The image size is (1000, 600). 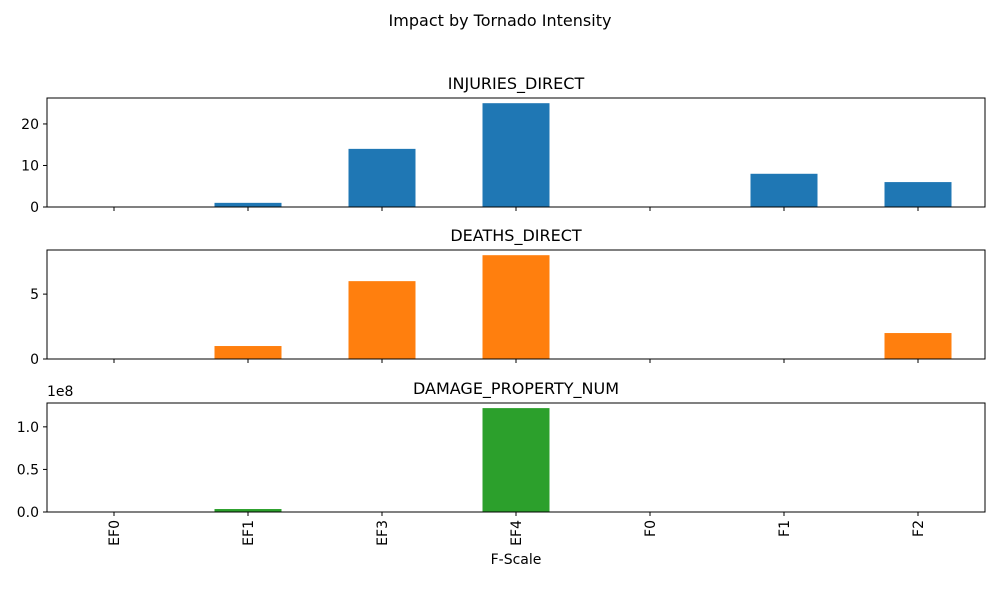 What do you see at coordinates (383, 533) in the screenshot?
I see `x-tick-label-ef3: EF3` at bounding box center [383, 533].